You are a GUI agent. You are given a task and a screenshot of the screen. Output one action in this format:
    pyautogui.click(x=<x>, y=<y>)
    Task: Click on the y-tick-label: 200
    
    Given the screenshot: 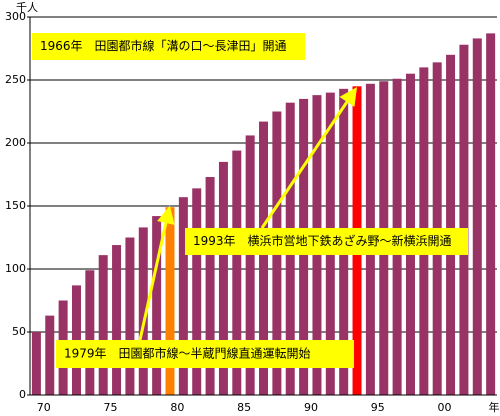 What is the action you would take?
    pyautogui.click(x=15, y=142)
    